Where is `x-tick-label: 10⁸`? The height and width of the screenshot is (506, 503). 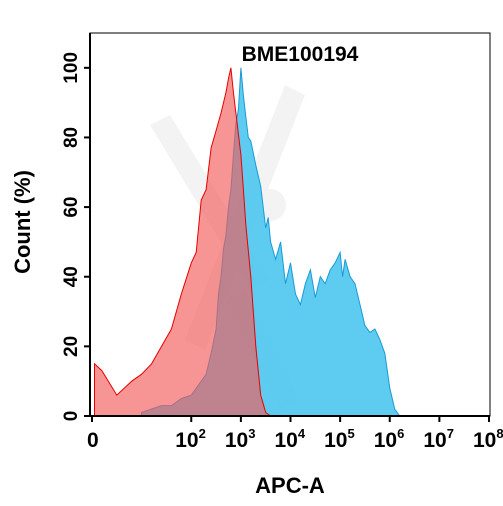 x-tick-label: 10⁸ is located at coordinates (488, 439).